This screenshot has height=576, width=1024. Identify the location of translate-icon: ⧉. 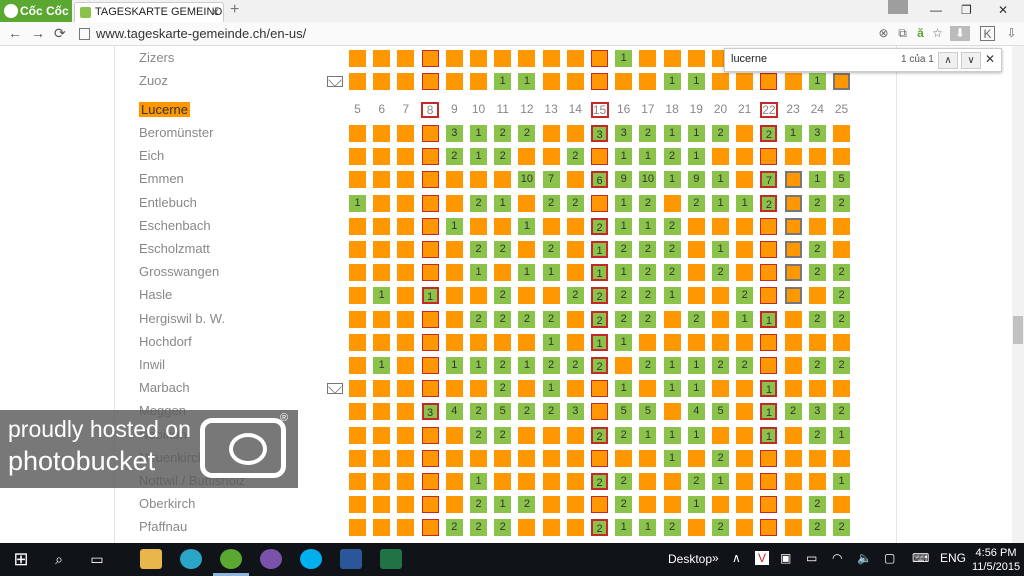
(902, 33).